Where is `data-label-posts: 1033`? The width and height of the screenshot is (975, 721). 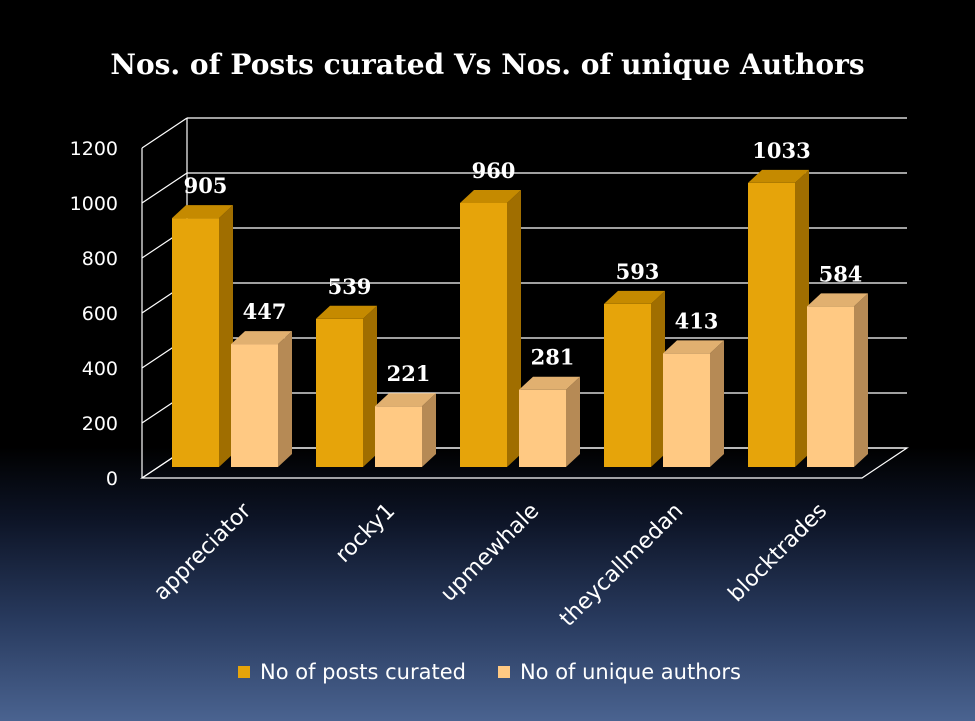
data-label-posts: 1033 is located at coordinates (781, 150).